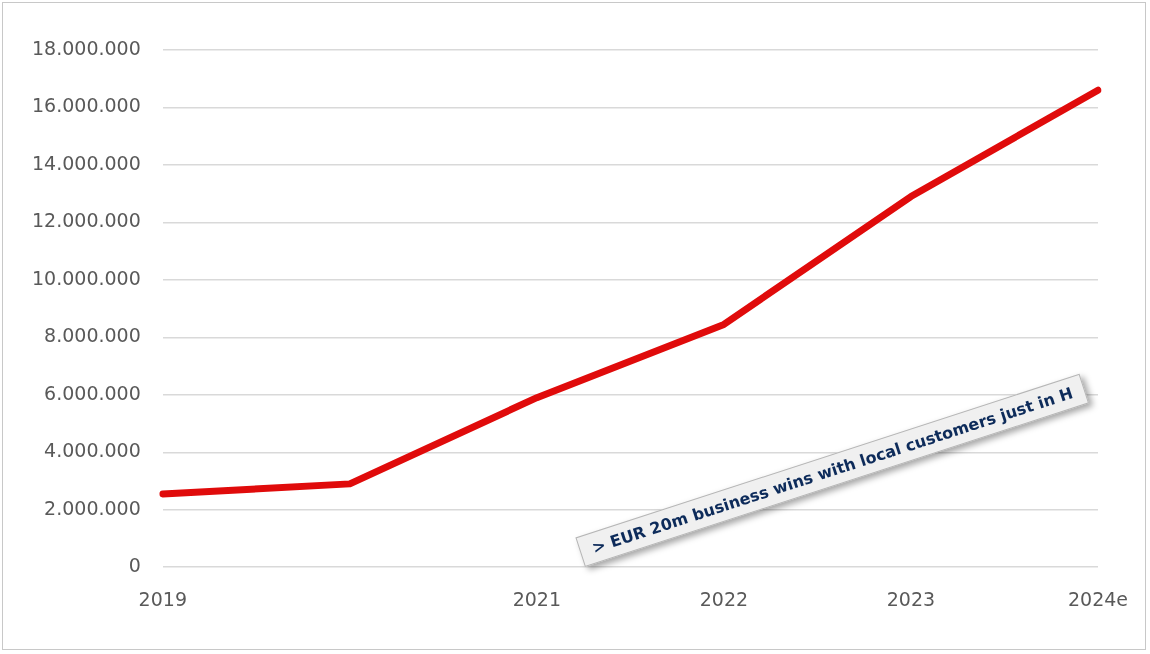 This screenshot has height=654, width=1150. What do you see at coordinates (92, 450) in the screenshot?
I see `y-tick-label: 4.000.000` at bounding box center [92, 450].